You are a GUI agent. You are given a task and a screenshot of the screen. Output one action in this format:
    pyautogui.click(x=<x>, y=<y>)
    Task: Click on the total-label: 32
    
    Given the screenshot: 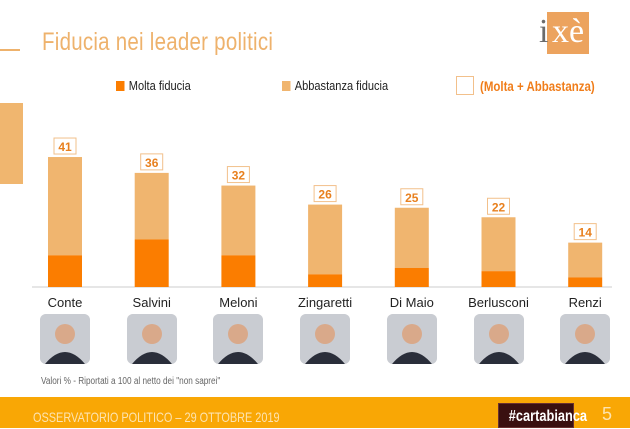 What is the action you would take?
    pyautogui.click(x=239, y=176)
    